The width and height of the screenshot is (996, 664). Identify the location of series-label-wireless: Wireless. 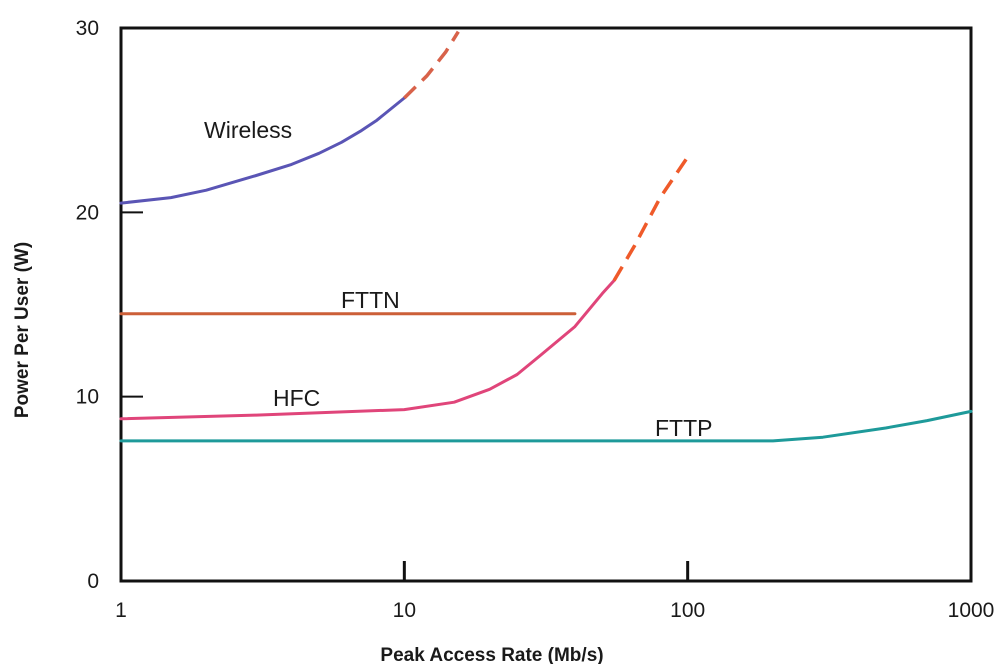
(248, 130).